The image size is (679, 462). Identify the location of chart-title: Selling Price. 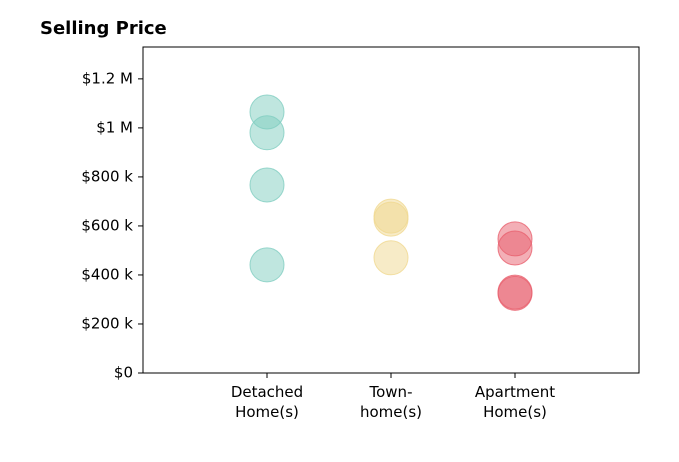
(103, 28).